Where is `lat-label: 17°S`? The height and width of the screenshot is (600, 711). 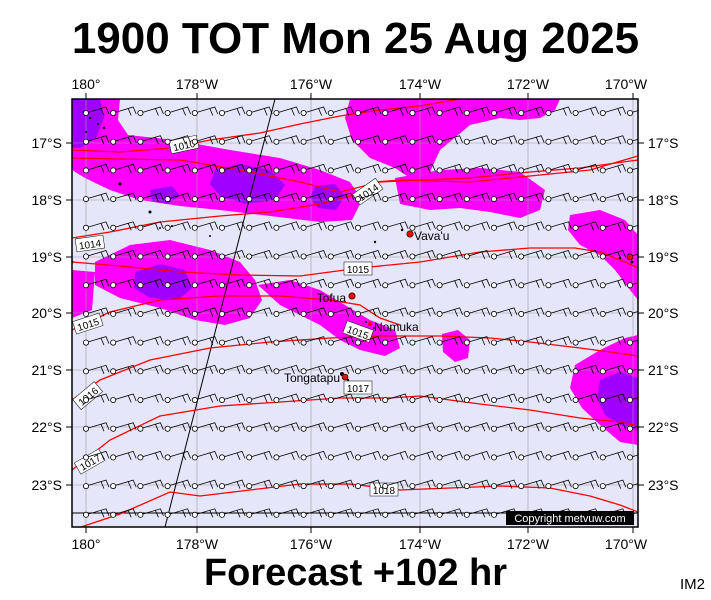 lat-label: 17°S is located at coordinates (663, 143).